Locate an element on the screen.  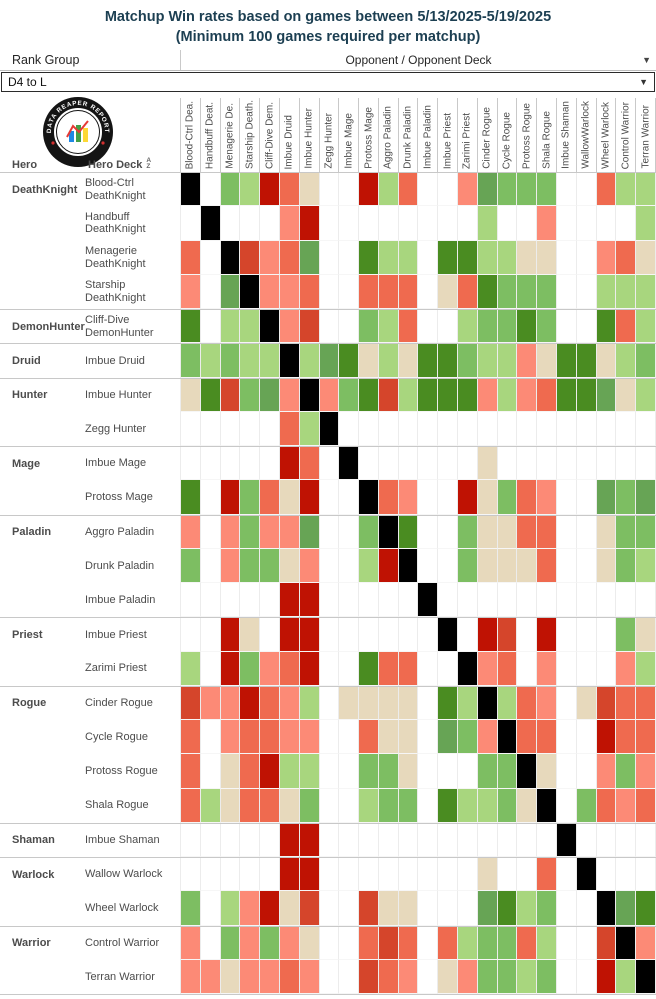
deck-label: Imbue Paladin is located at coordinates (120, 599).